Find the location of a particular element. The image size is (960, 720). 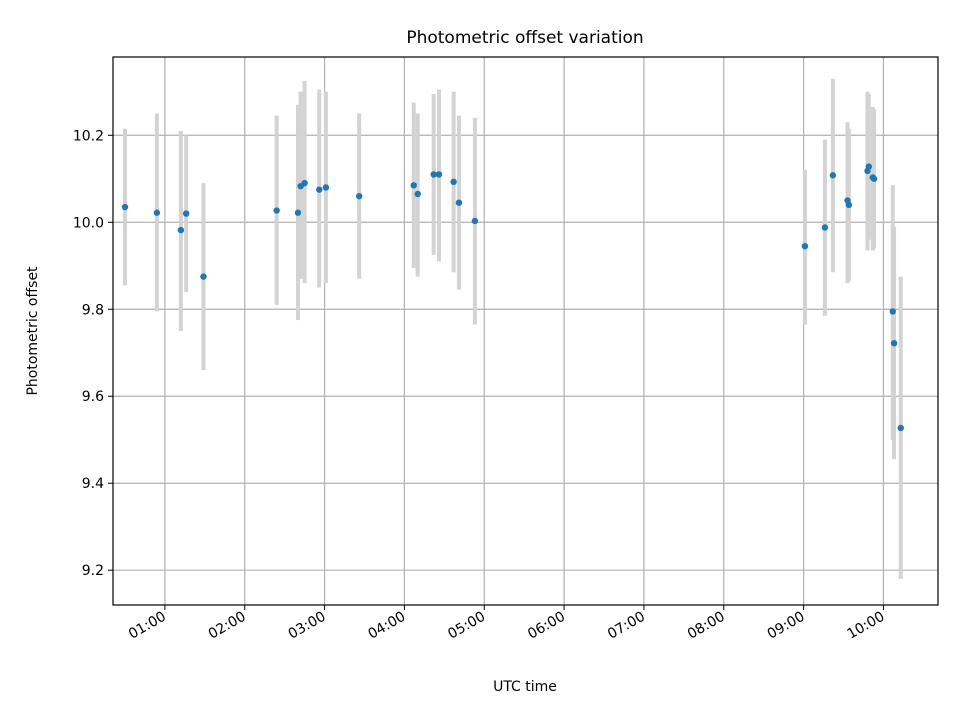

x-tick-label: 07:00 is located at coordinates (626, 626).